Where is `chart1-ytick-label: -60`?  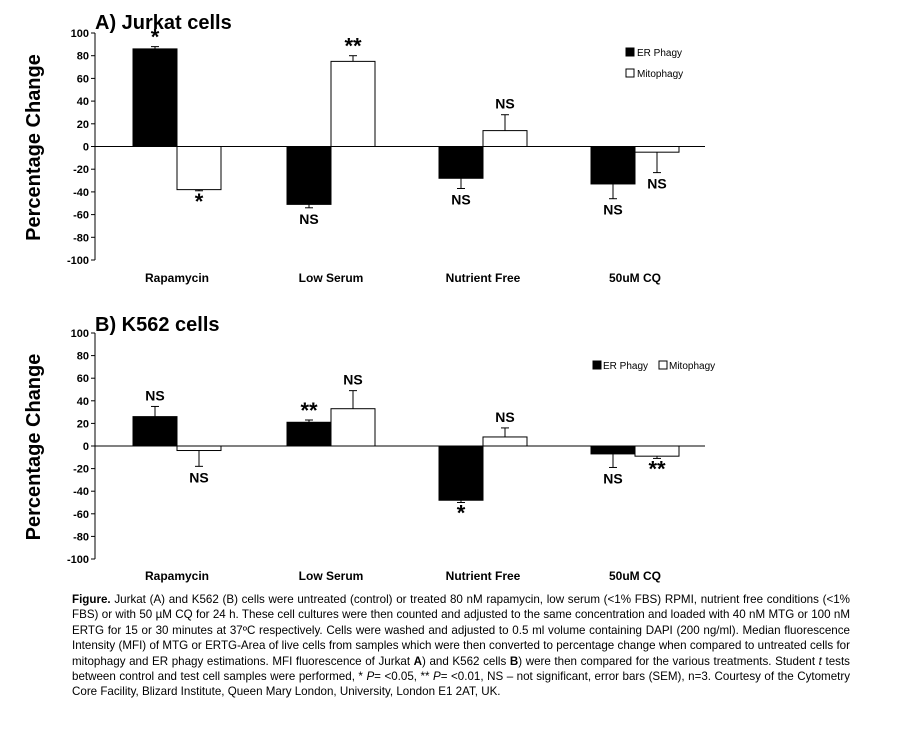 chart1-ytick-label: -60 is located at coordinates (81, 515).